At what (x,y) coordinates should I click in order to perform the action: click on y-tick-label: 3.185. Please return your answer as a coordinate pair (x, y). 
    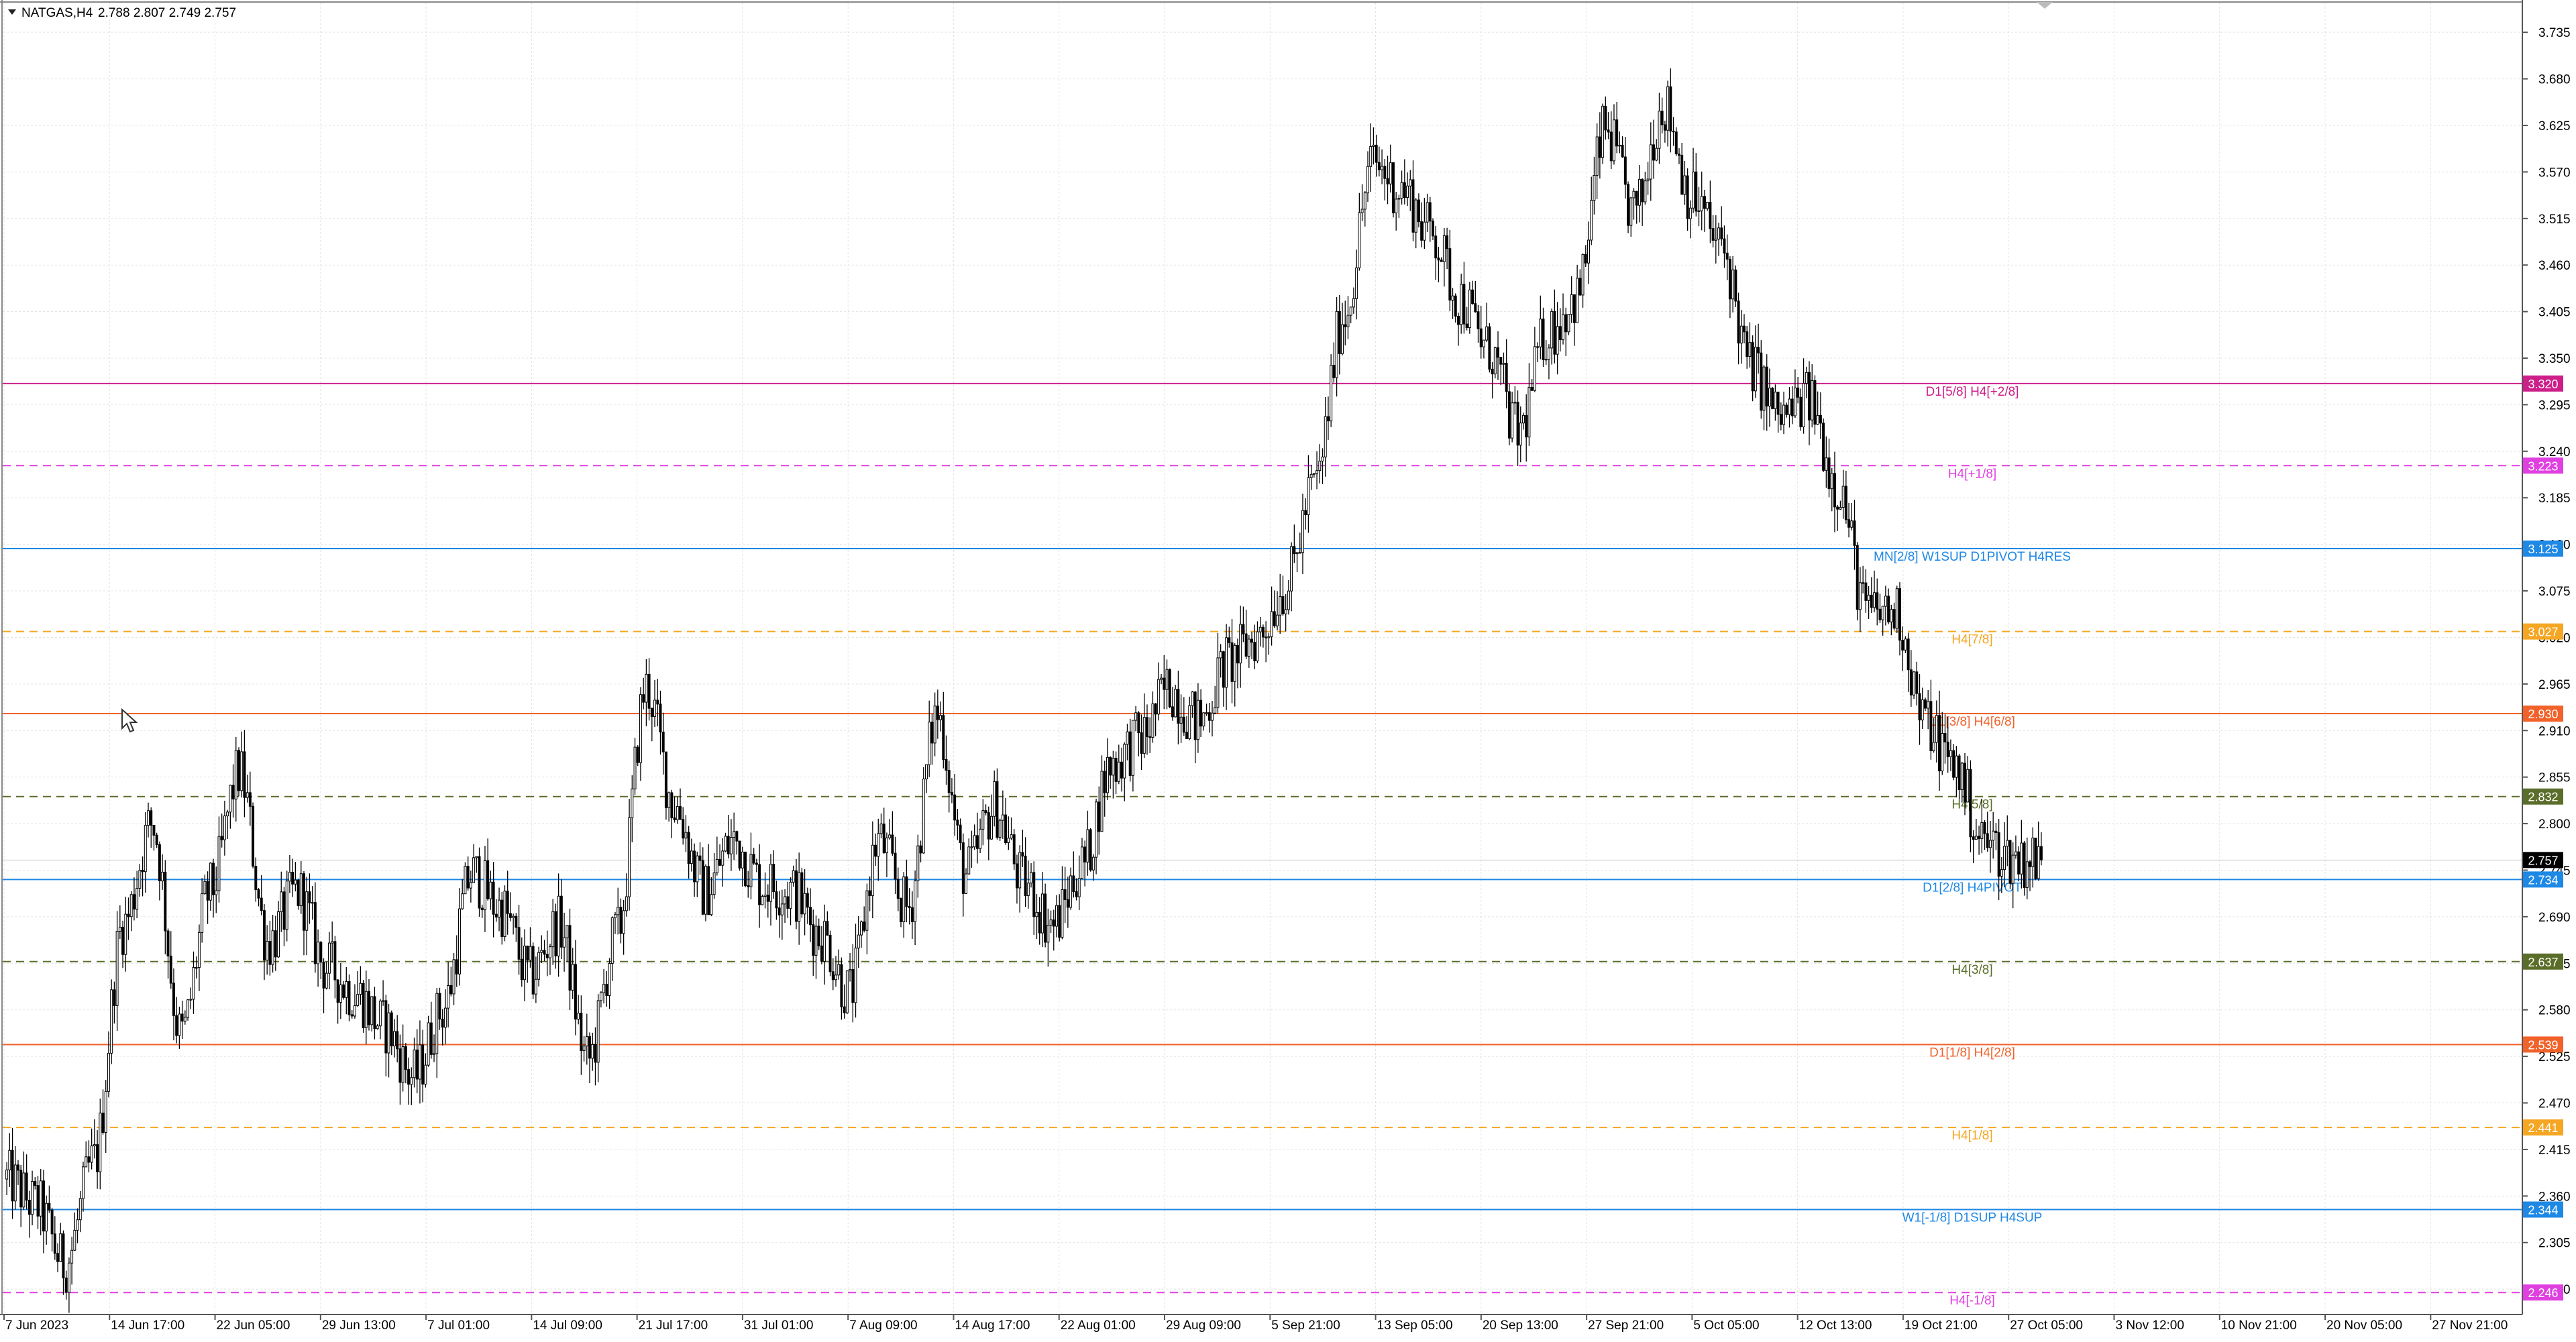
    Looking at the image, I should click on (2554, 499).